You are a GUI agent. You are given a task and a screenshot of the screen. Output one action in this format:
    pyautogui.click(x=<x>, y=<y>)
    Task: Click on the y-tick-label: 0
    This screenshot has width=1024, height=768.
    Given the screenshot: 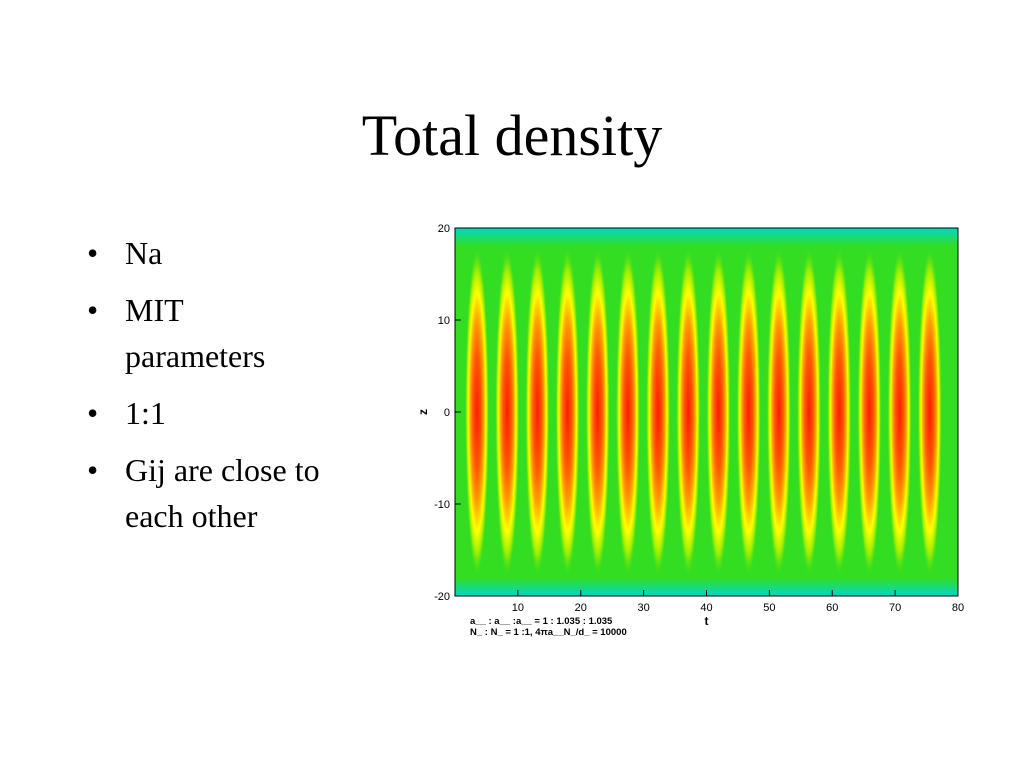 What is the action you would take?
    pyautogui.click(x=447, y=413)
    